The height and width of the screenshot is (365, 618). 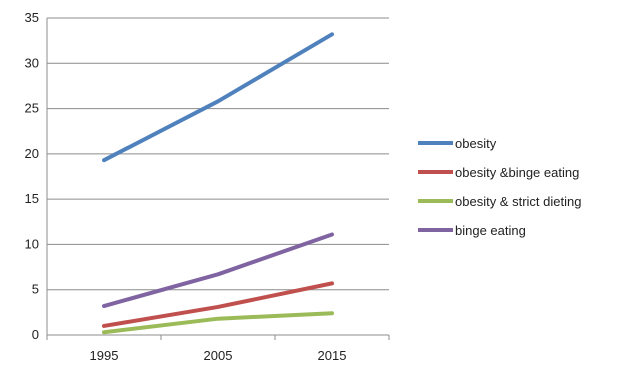 I want to click on legend-label: obesity, so click(x=476, y=143).